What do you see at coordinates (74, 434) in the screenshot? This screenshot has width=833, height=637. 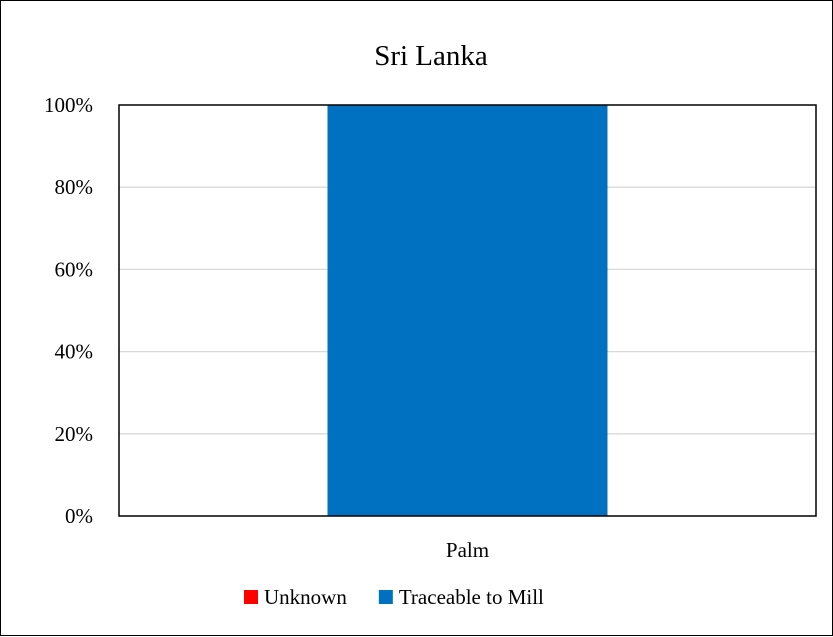 I see `y-tick-label: 20%` at bounding box center [74, 434].